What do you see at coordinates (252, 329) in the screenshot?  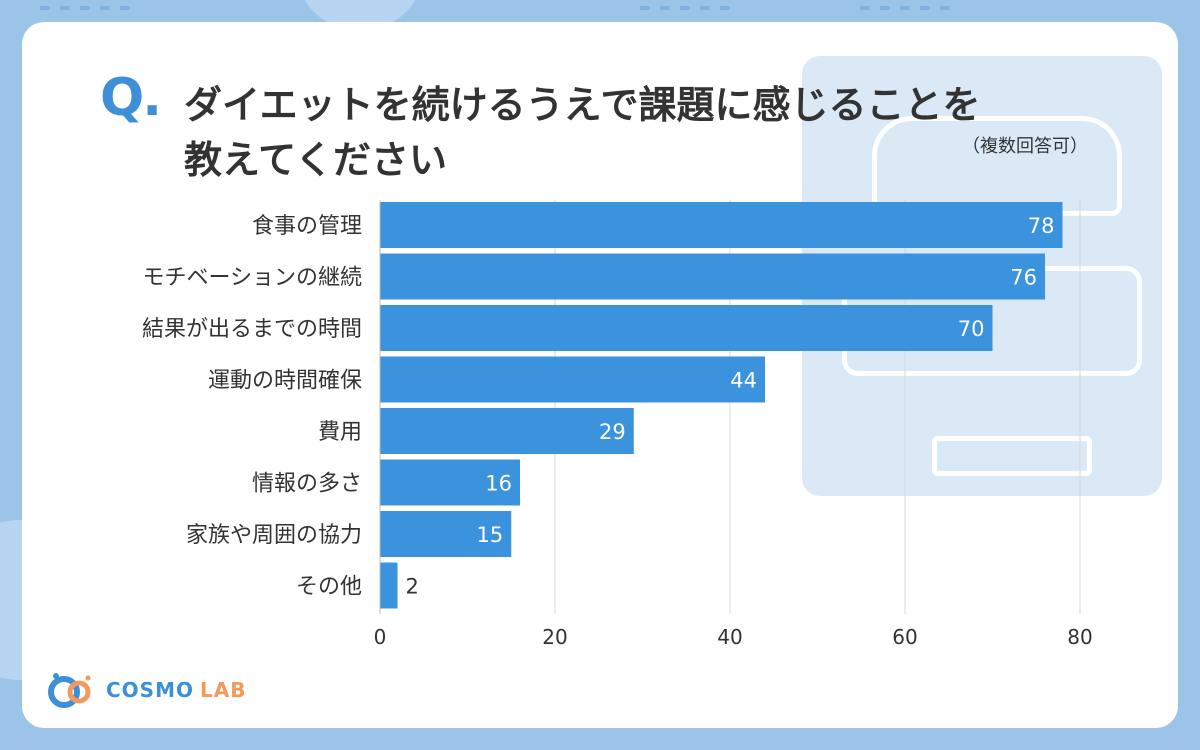 I see `category-label: 結果が出るまでの時間` at bounding box center [252, 329].